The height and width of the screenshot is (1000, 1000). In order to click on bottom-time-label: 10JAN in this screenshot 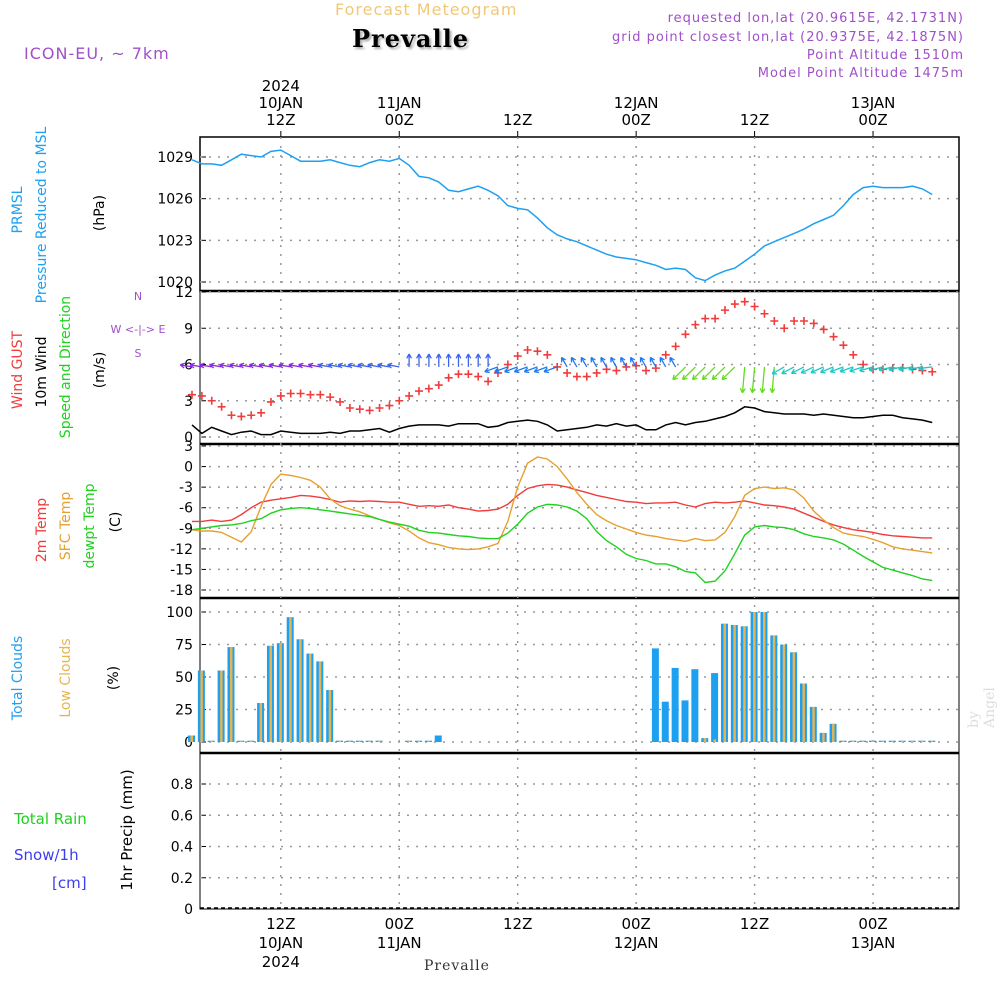, I will do `click(280, 943)`.